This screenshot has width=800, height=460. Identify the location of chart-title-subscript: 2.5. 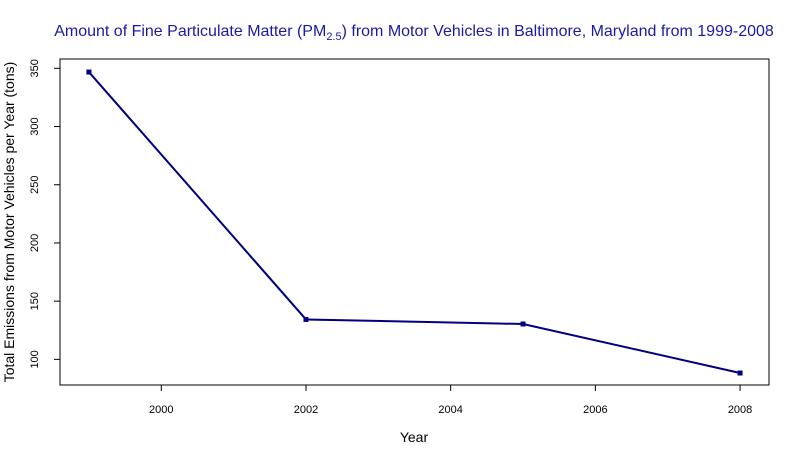
(333, 37).